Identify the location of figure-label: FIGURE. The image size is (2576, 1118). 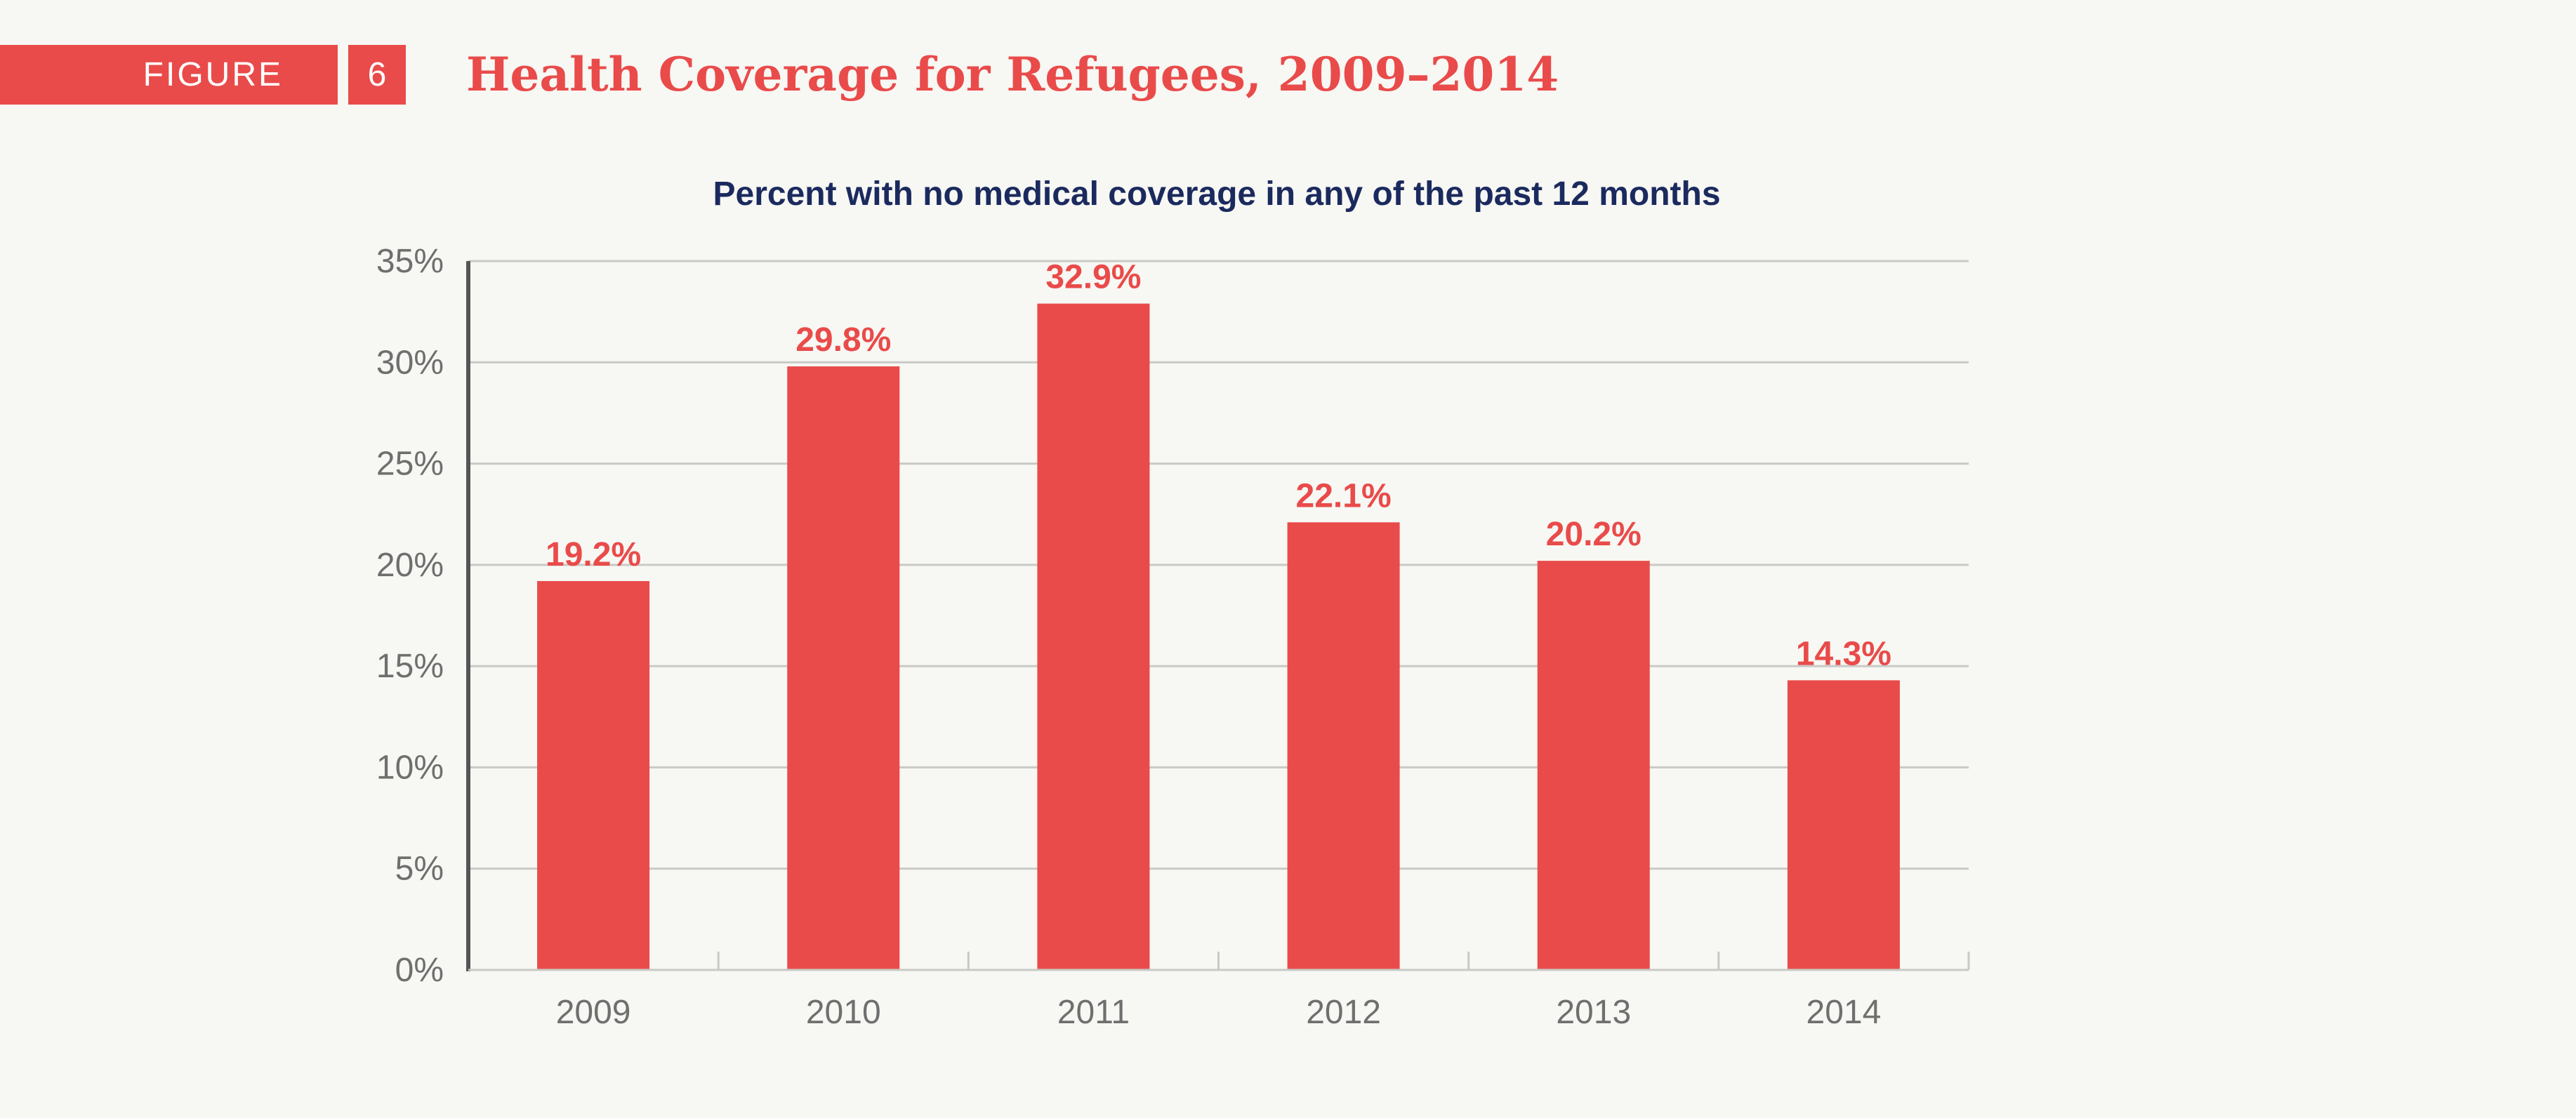
(169, 75).